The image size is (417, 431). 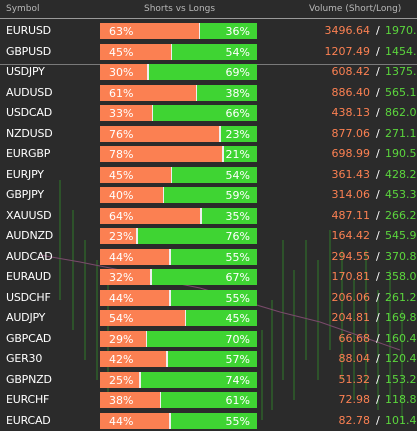 I want to click on short-volume: 1207.49, so click(x=323, y=51).